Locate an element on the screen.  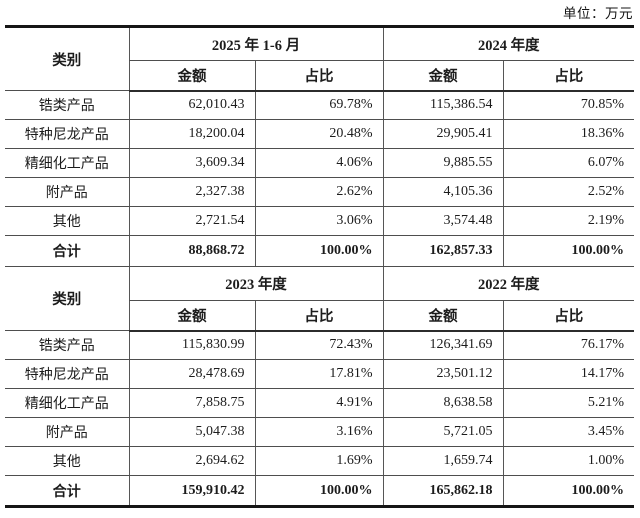
ratio-cell: 2.62% is located at coordinates (318, 192).